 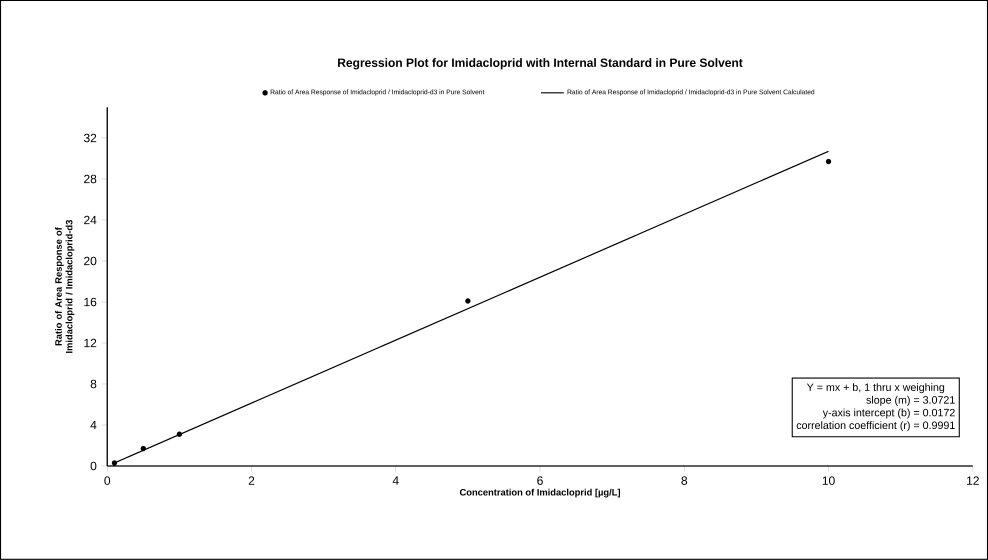 What do you see at coordinates (90, 343) in the screenshot?
I see `y-tick-label: 12` at bounding box center [90, 343].